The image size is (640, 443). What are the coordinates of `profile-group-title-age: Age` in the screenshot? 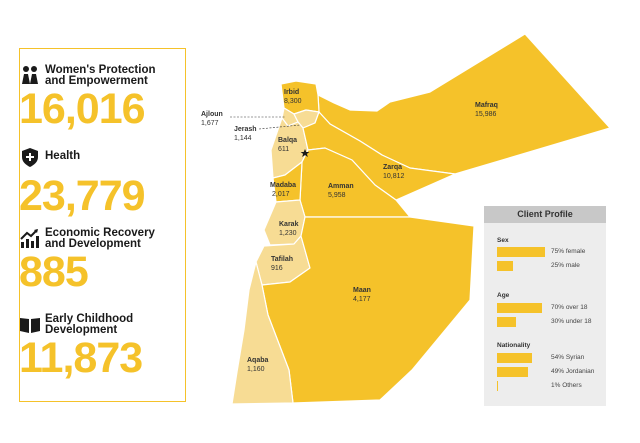 It's located at (503, 295).